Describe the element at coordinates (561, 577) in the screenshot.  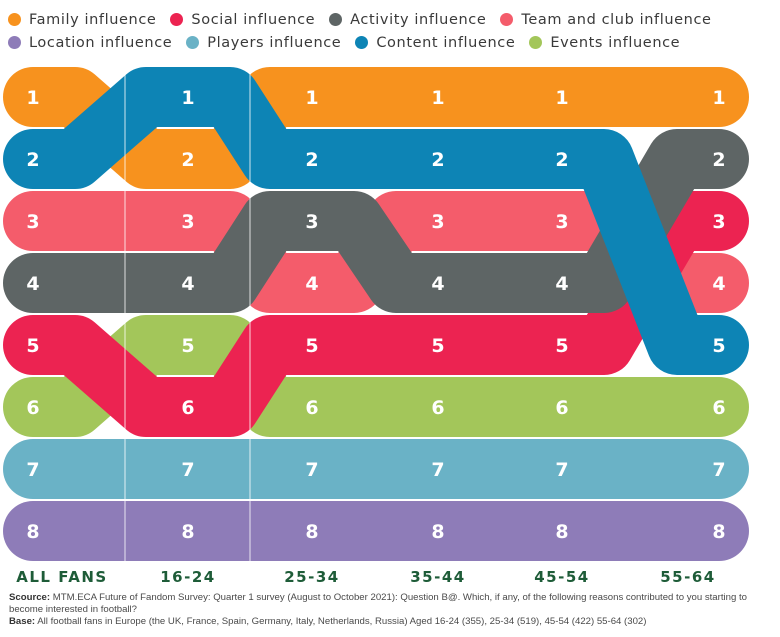
I see `category-label: 45-54` at that location.